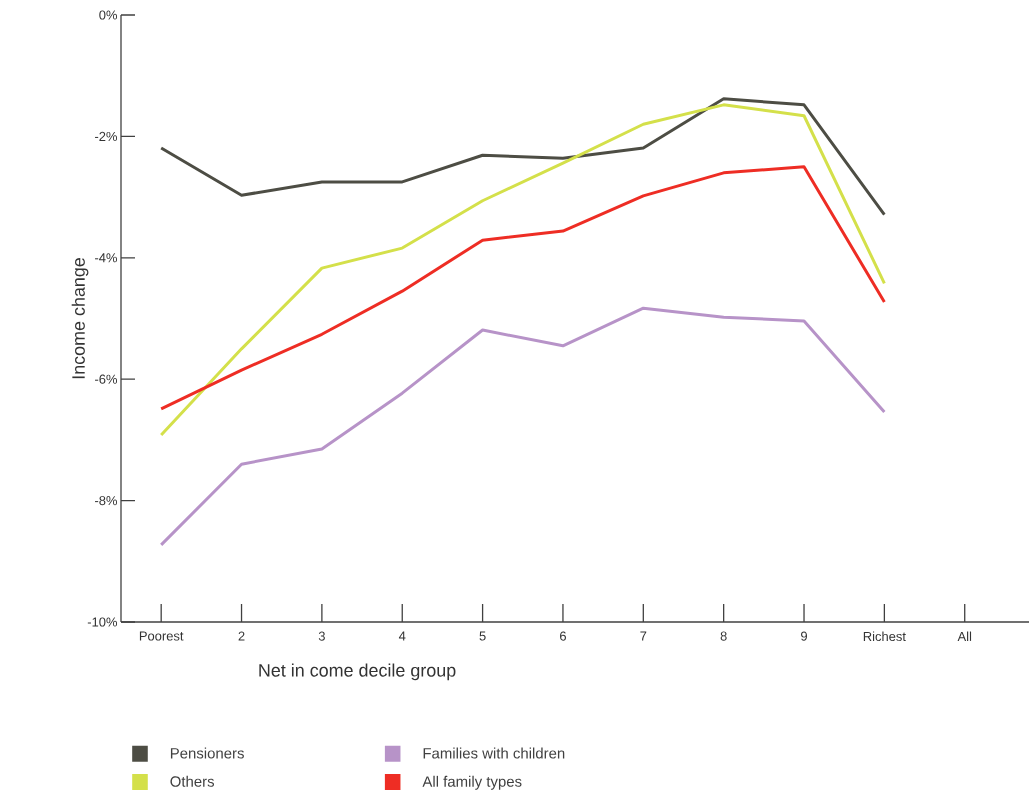 The height and width of the screenshot is (803, 1029). Describe the element at coordinates (357, 672) in the screenshot. I see `x-axis-title: Net in come decile group` at that location.